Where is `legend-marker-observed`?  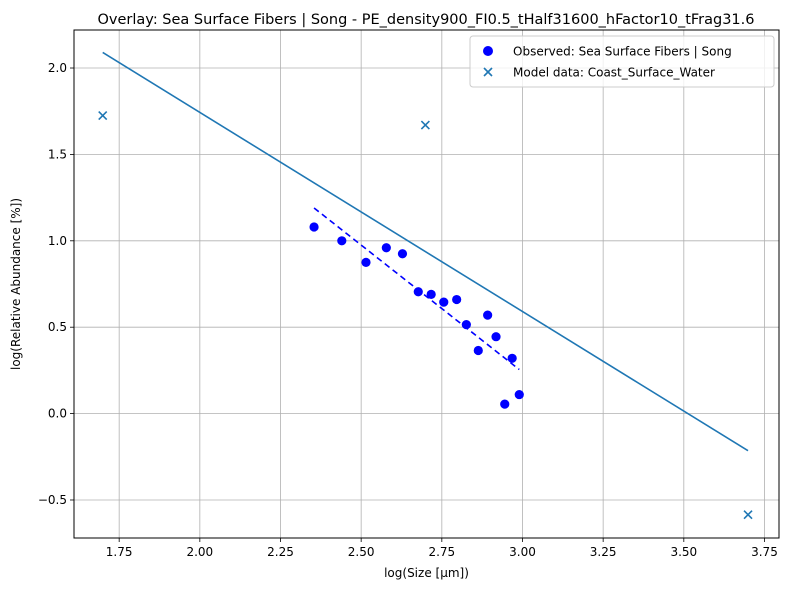
legend-marker-observed is located at coordinates (488, 51).